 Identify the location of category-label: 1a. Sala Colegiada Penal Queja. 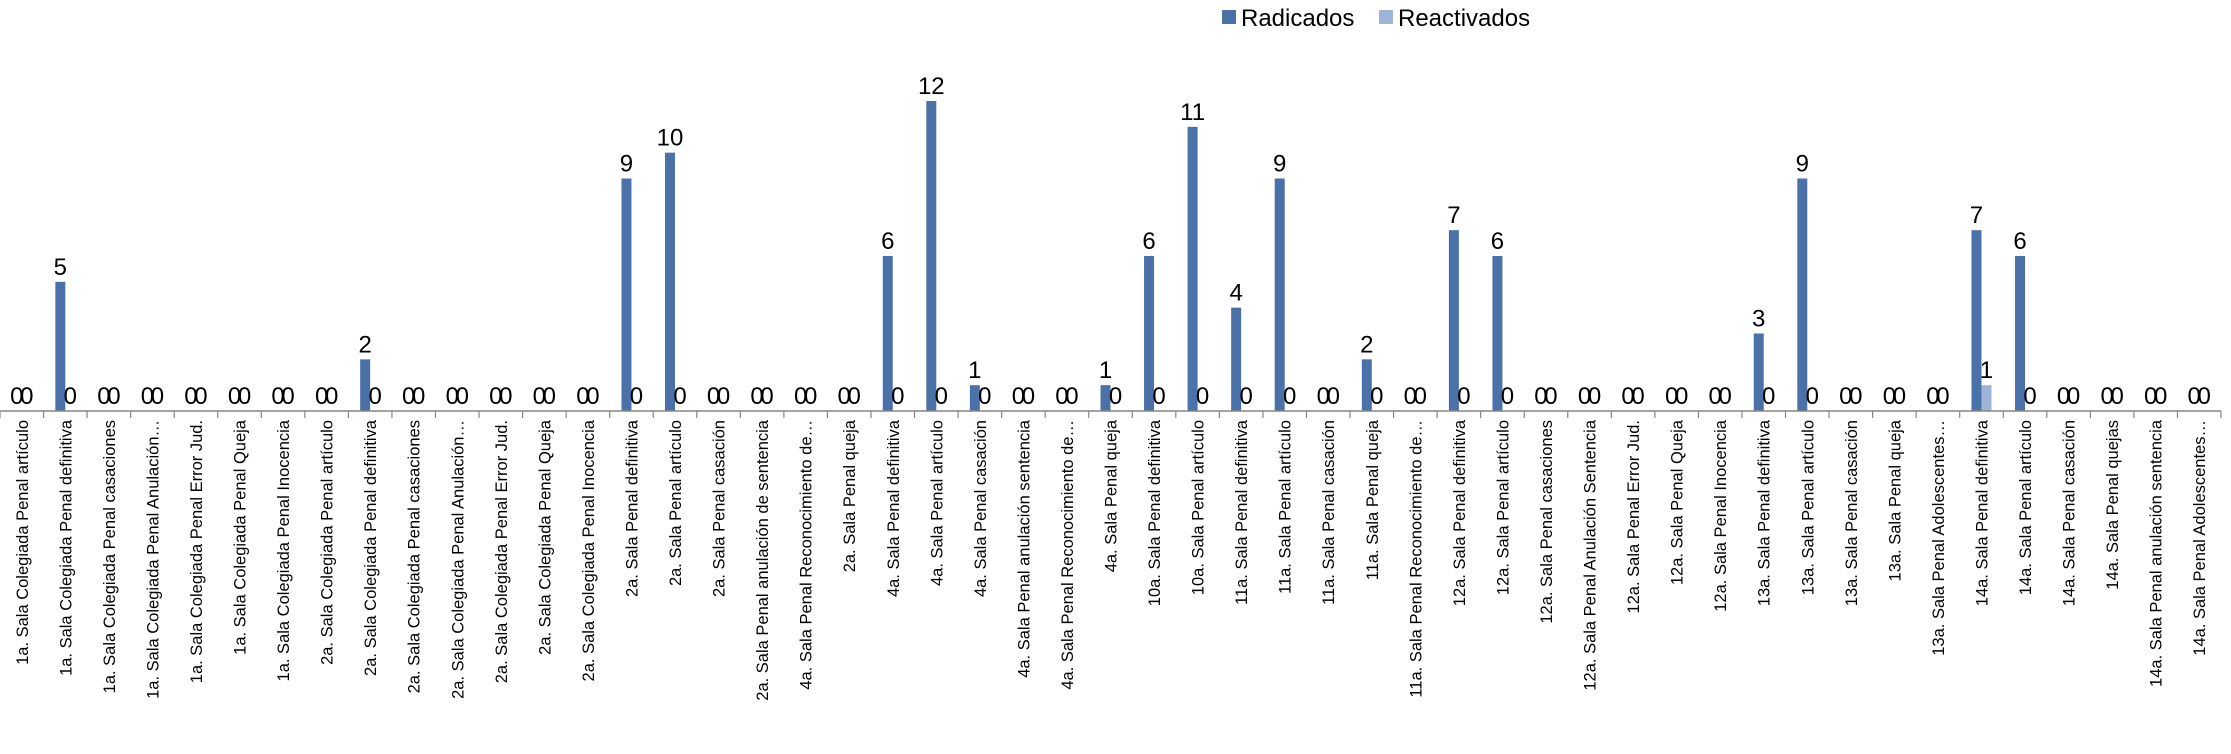
(241, 537).